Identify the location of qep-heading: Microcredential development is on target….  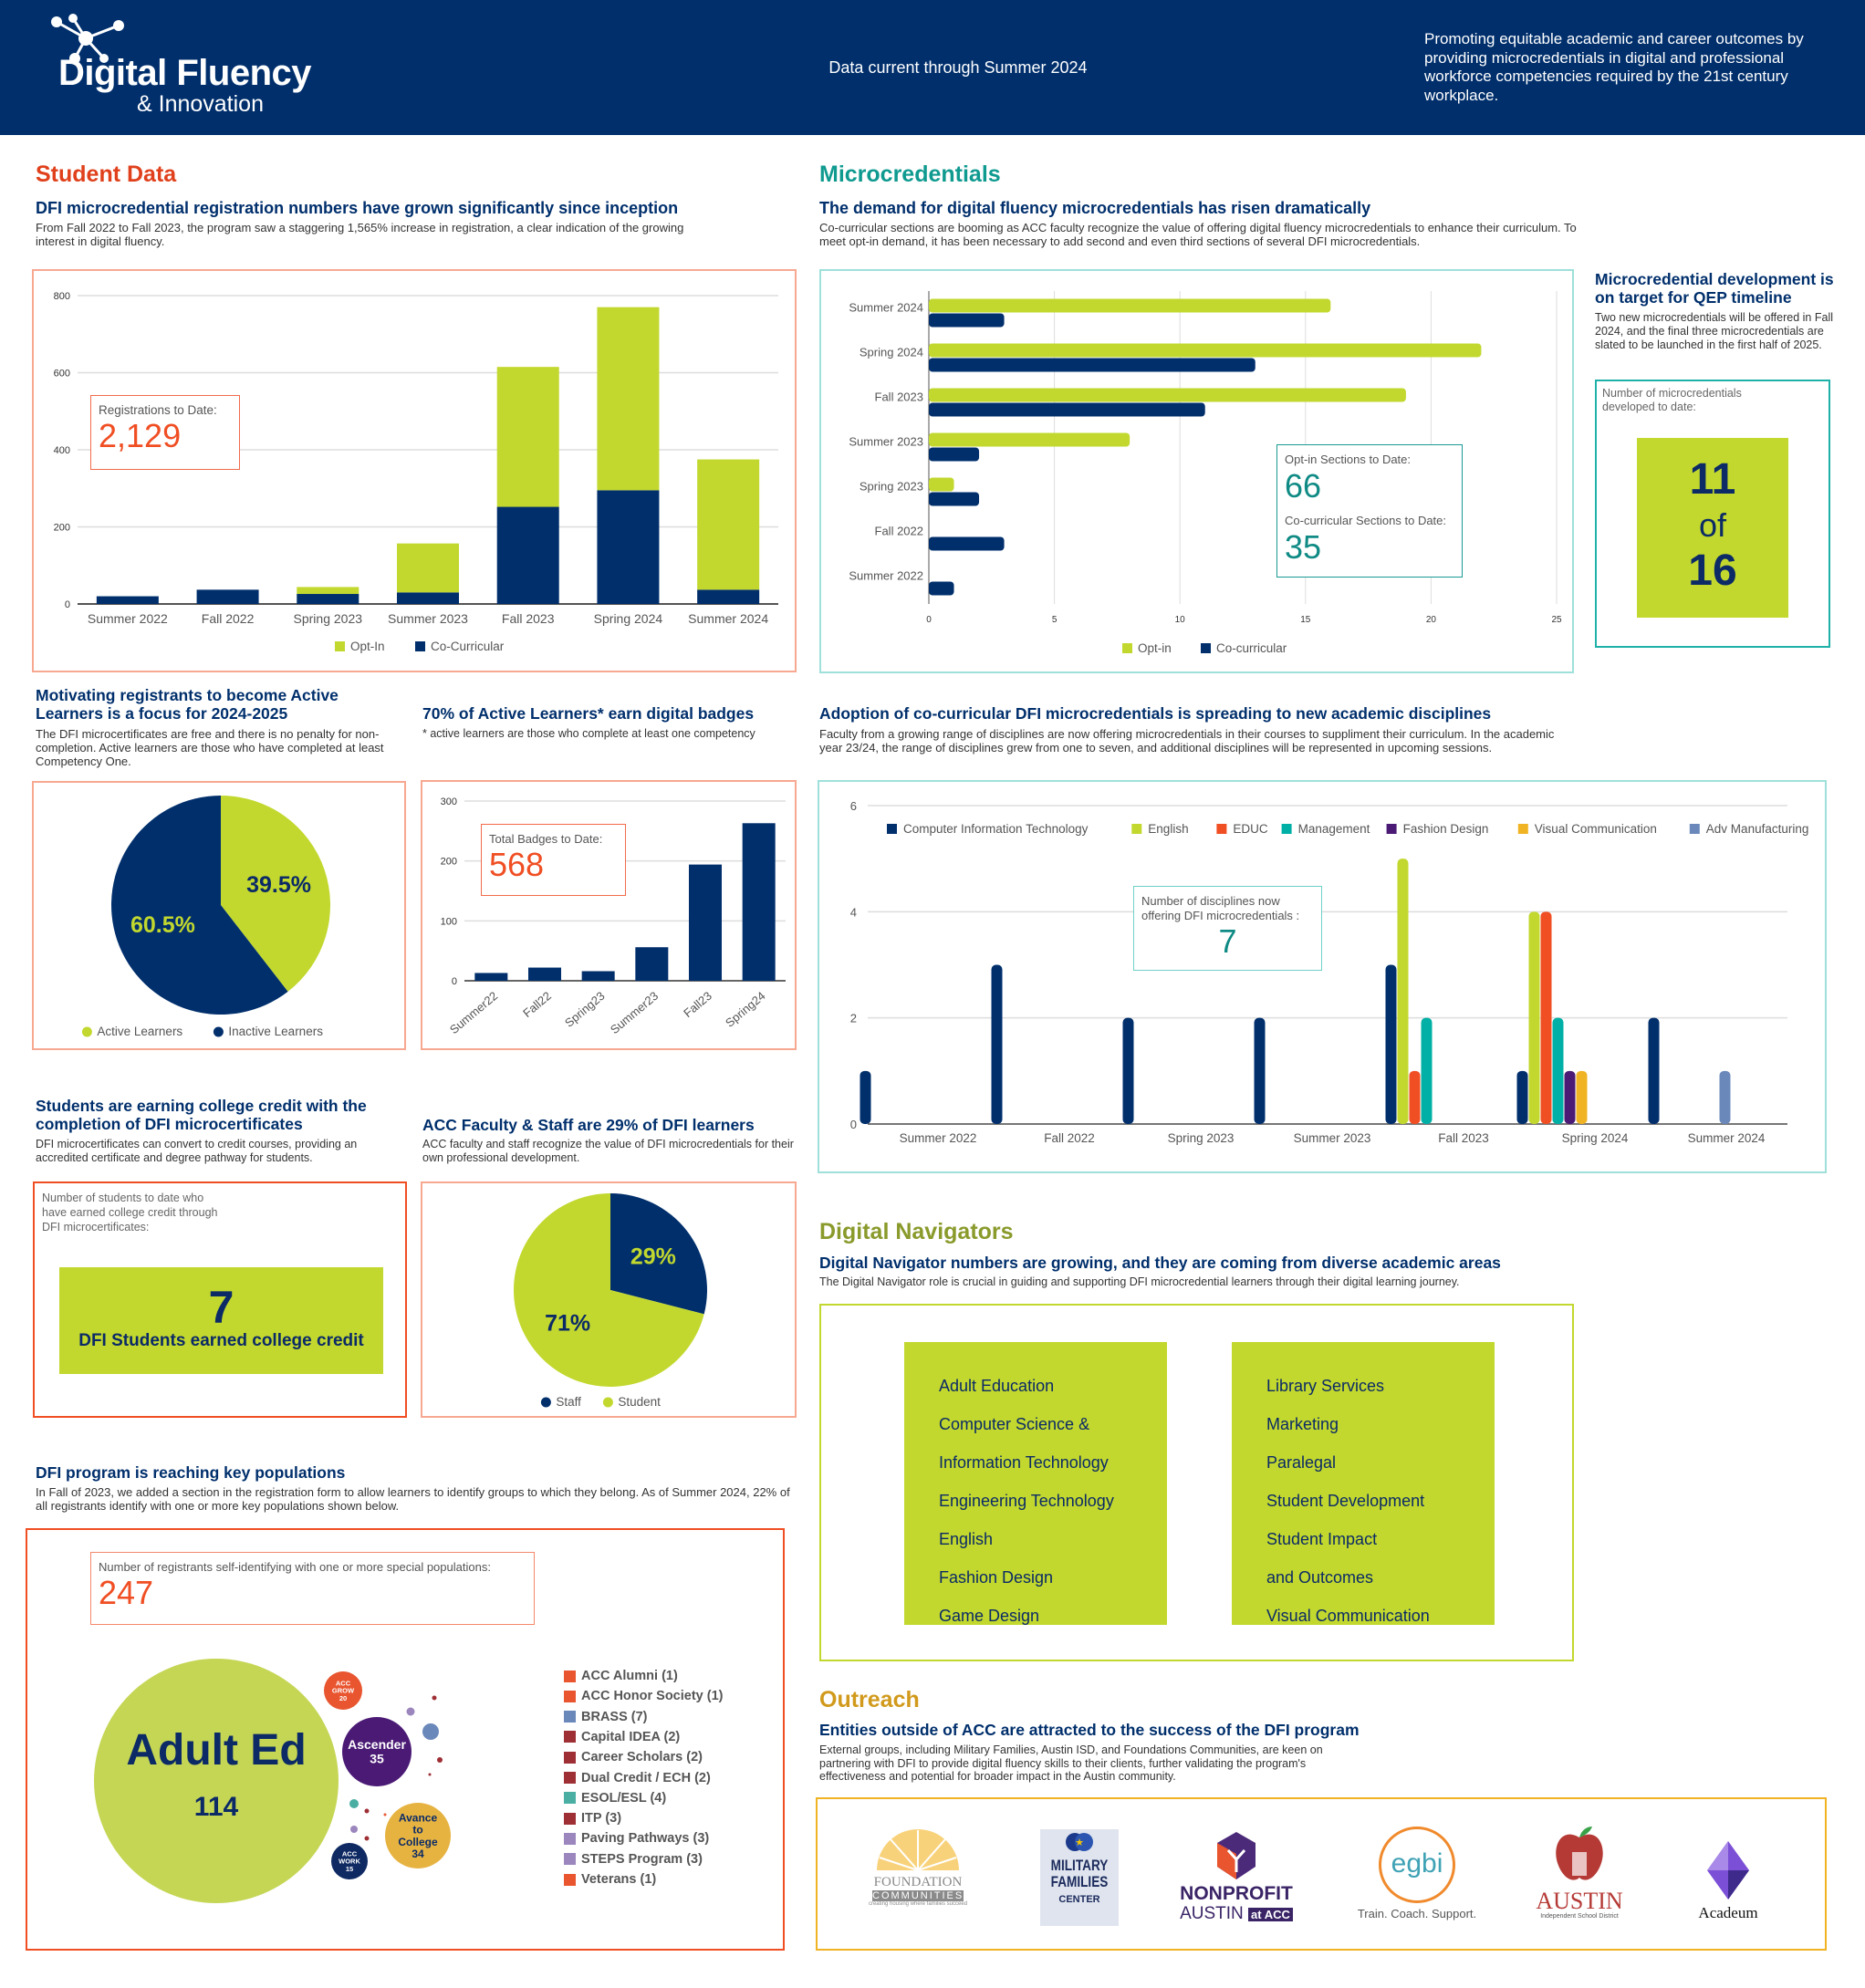
(1715, 288).